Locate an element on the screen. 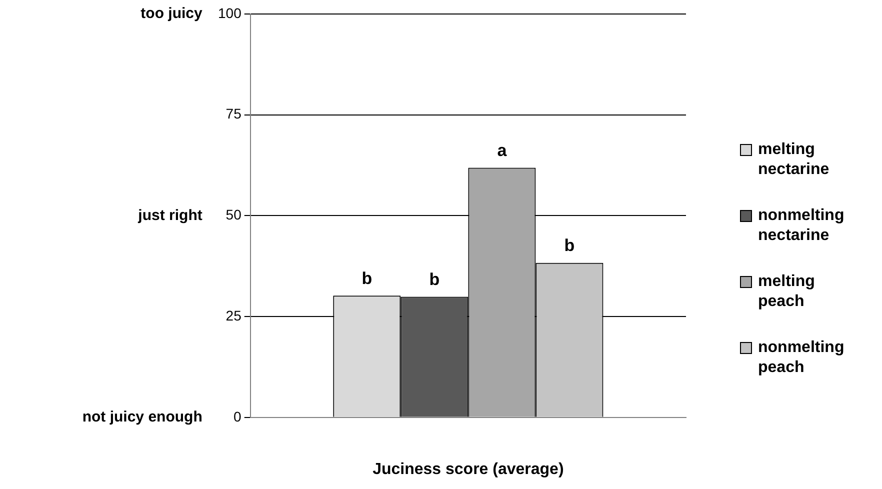  legend-label: nonmelting peach is located at coordinates (802, 358).